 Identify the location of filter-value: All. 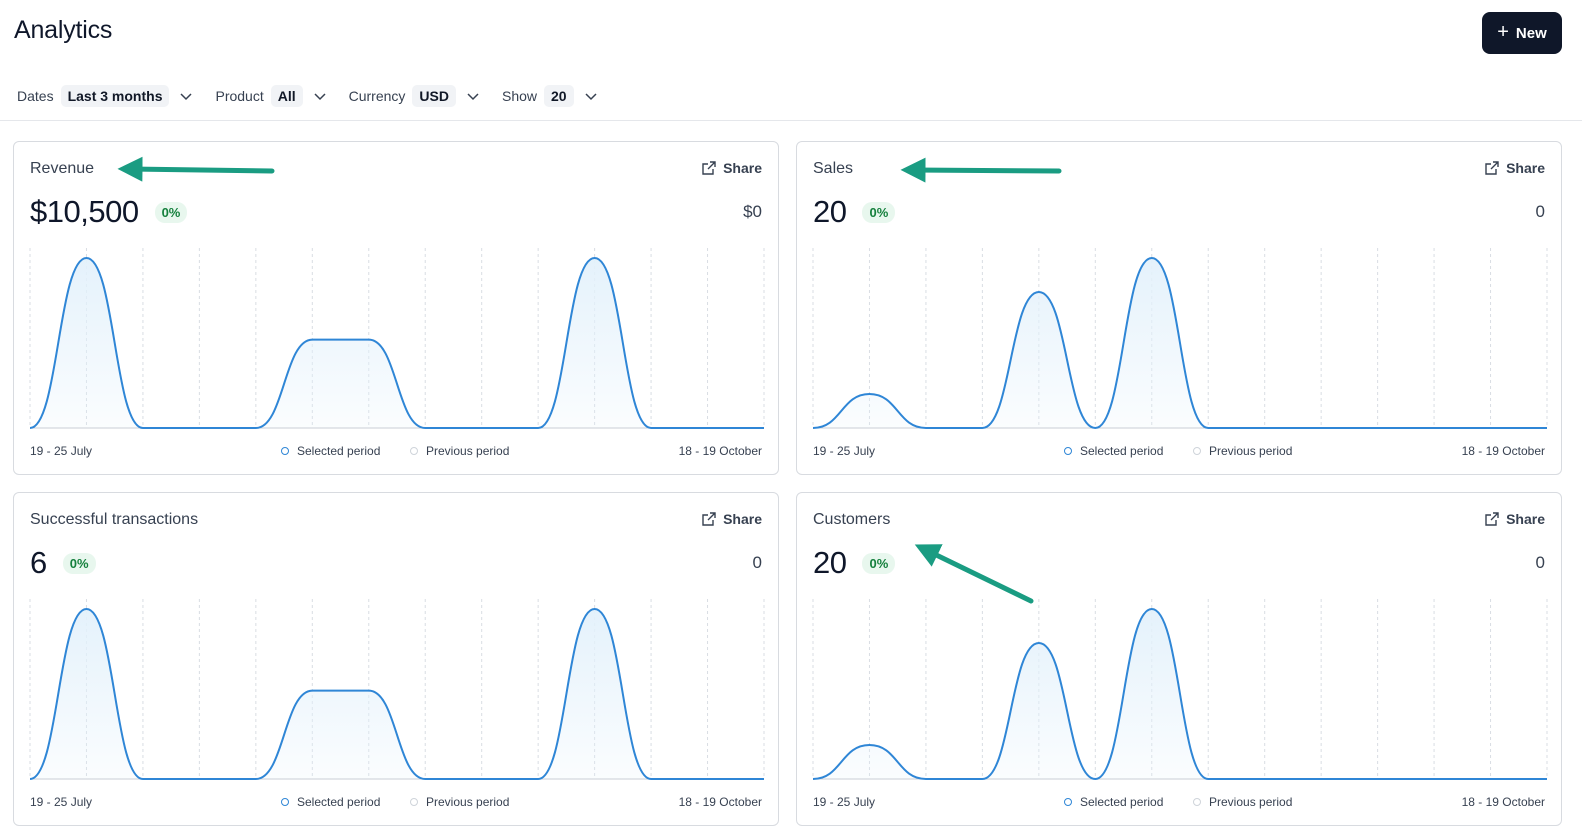
(286, 96).